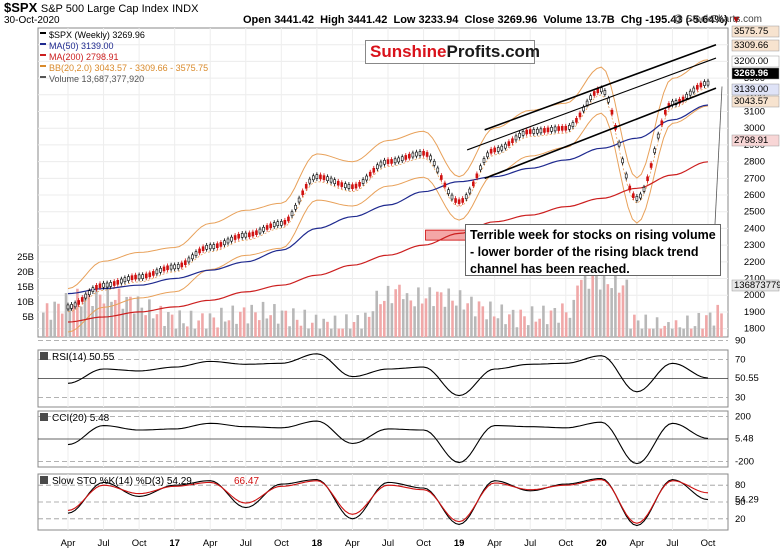 The image size is (780, 552). Describe the element at coordinates (751, 101) in the screenshot. I see `right-value-label: 3043.57` at that location.